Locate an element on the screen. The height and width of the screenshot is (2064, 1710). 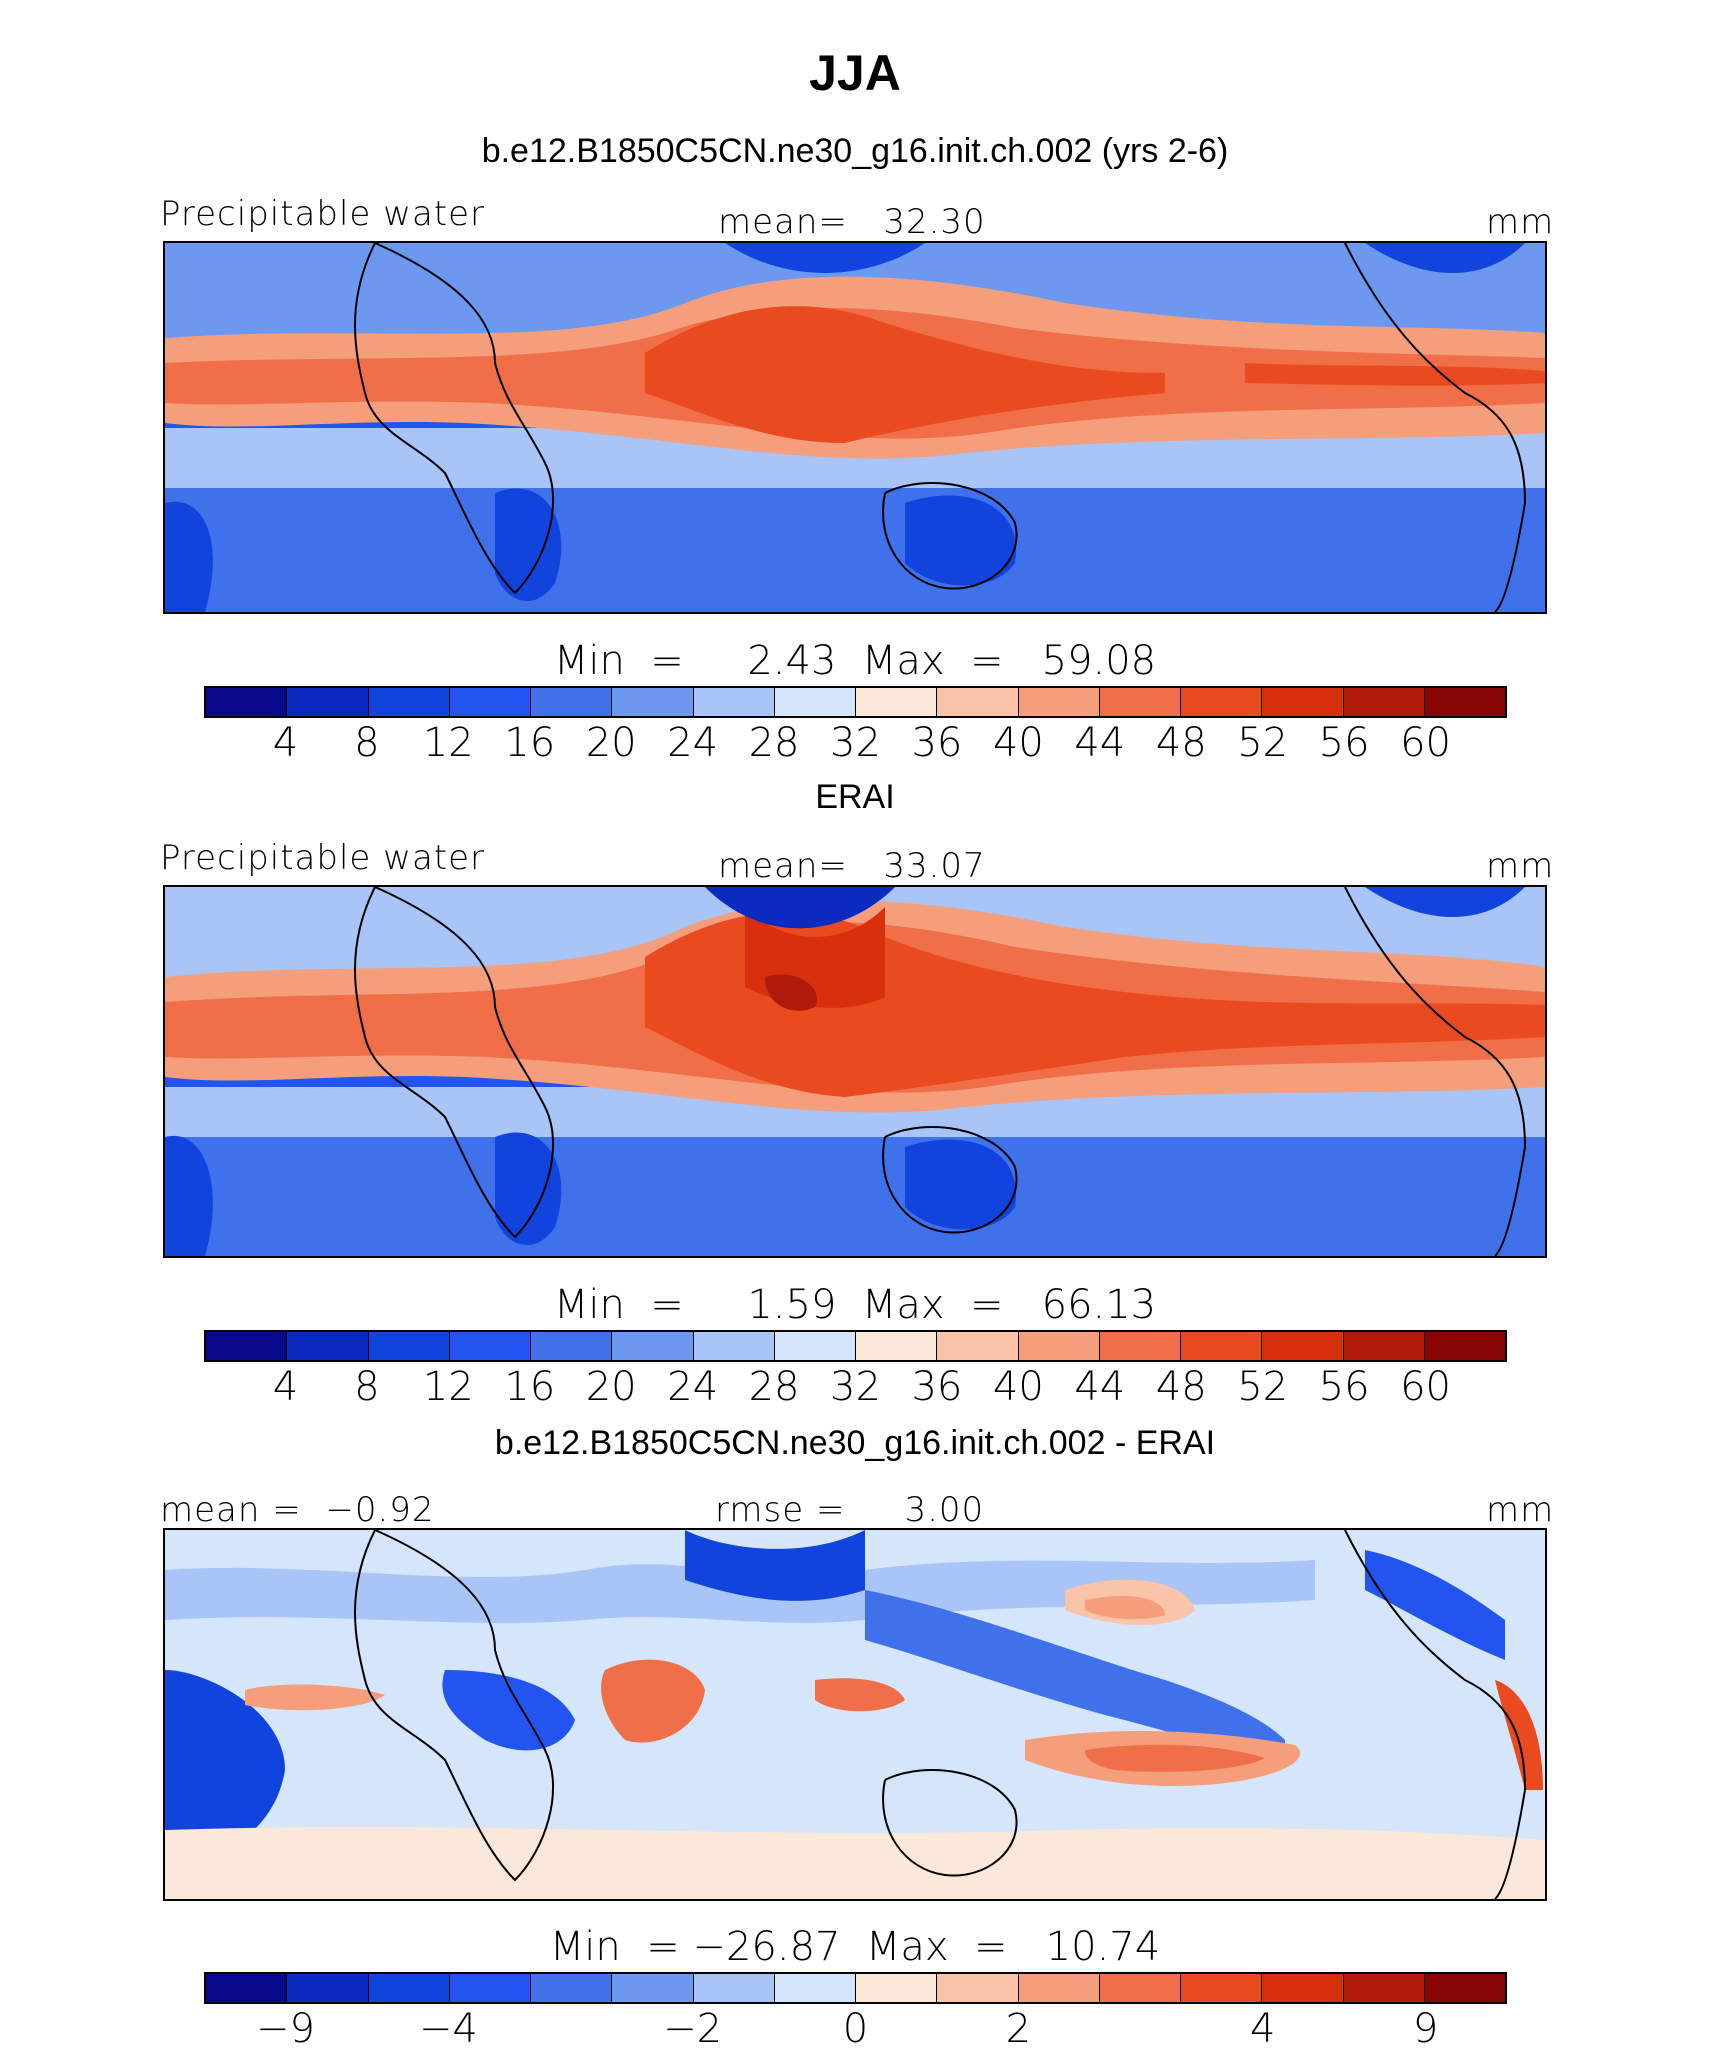
panel3-rmse-label: rmse = 3.00 is located at coordinates (850, 1510).